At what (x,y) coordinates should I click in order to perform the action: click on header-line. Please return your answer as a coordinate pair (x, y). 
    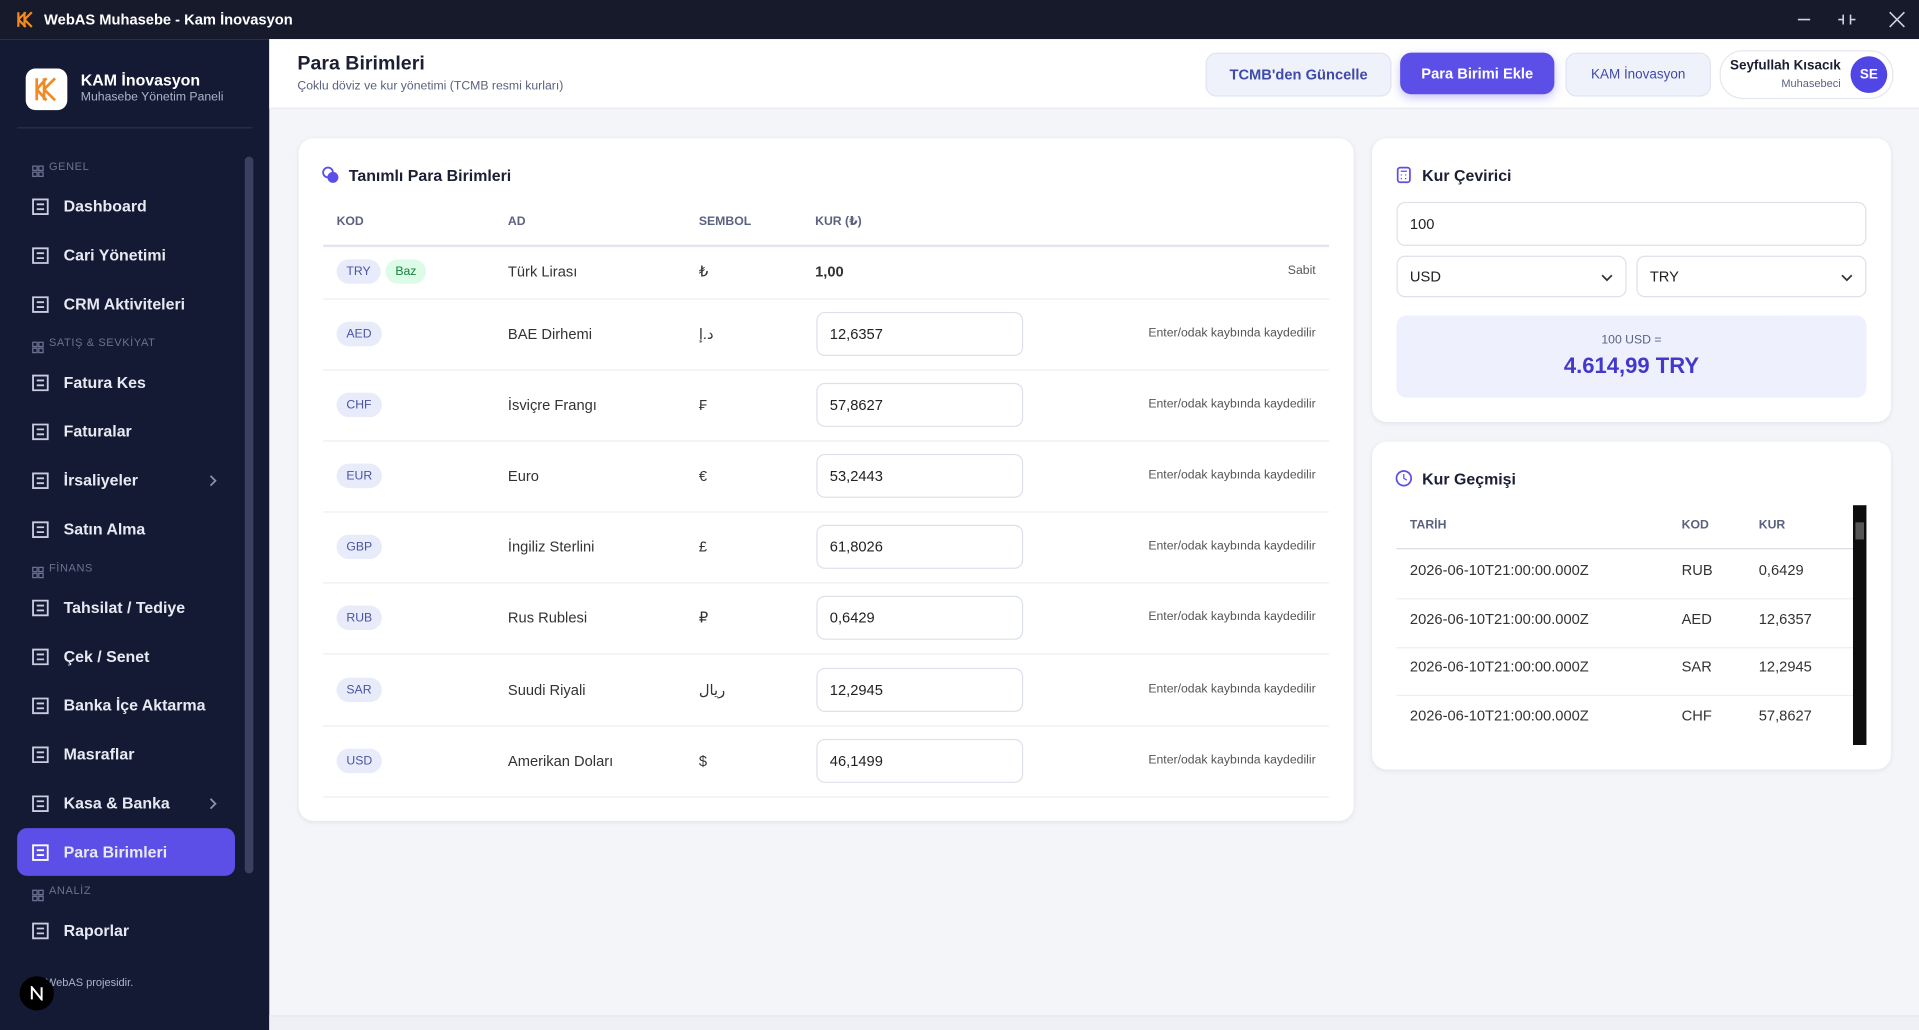
    Looking at the image, I should click on (826, 246).